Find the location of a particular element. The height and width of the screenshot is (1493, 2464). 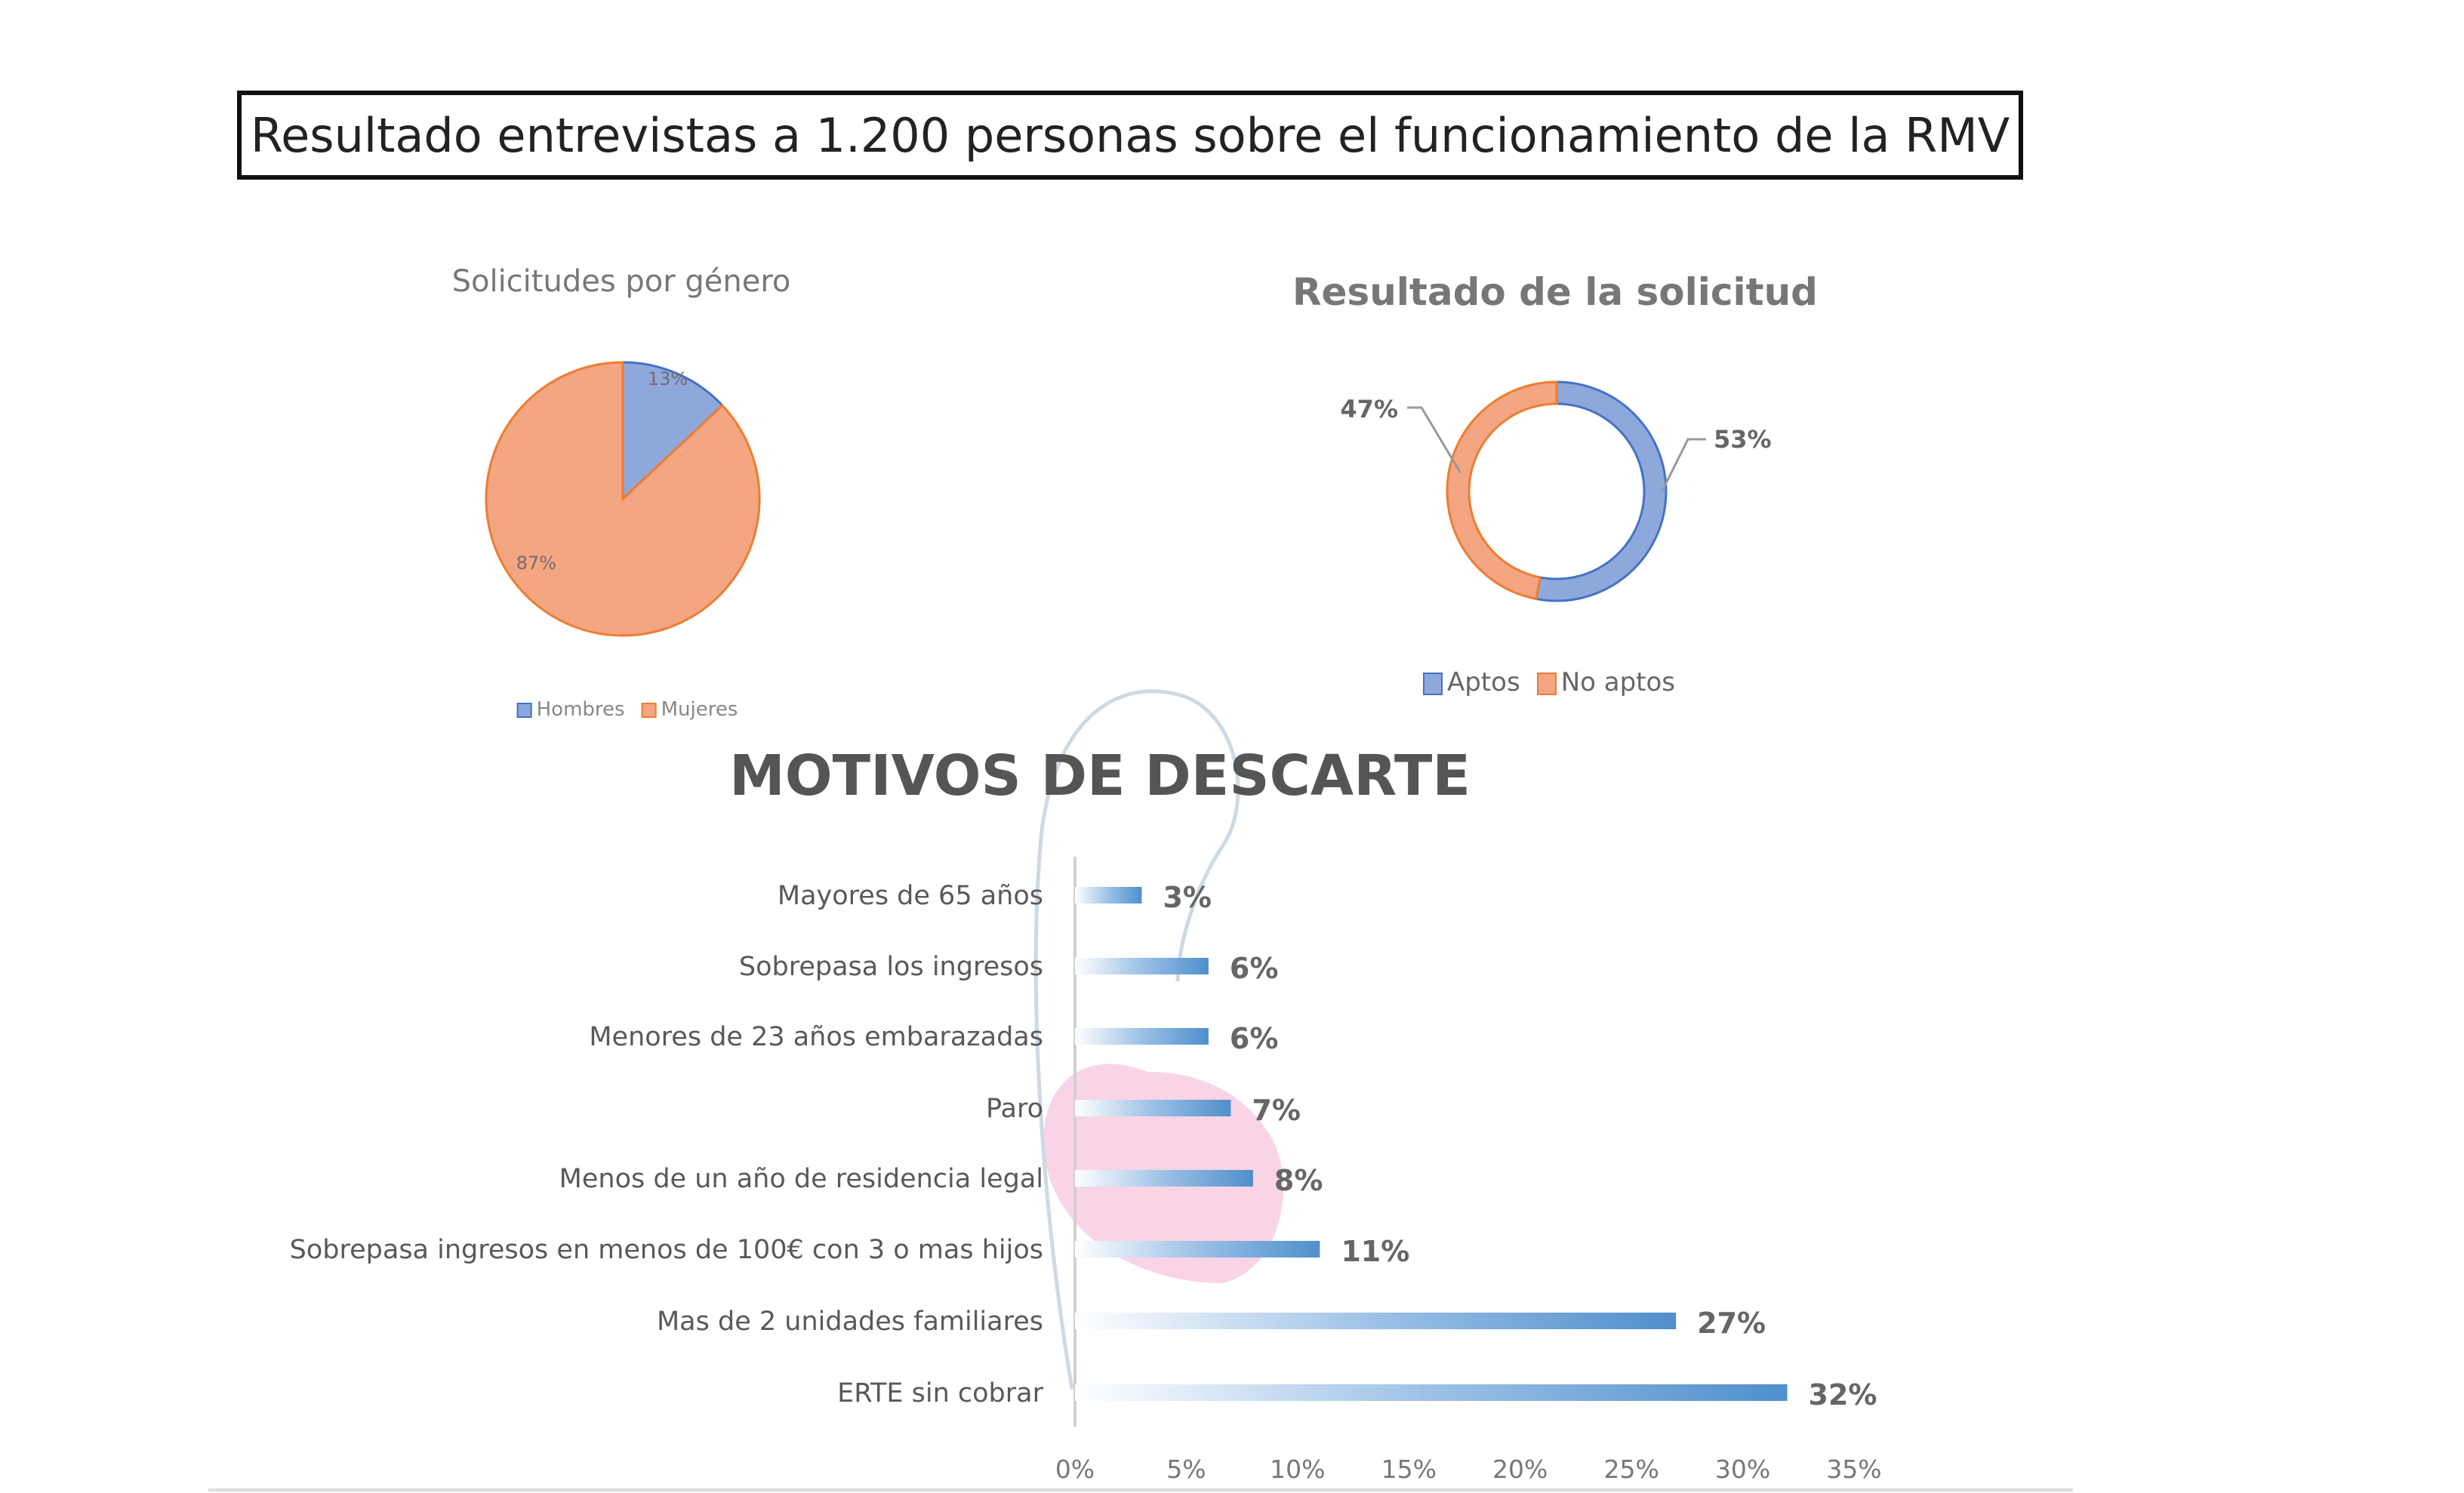

x-tick-label: 10% is located at coordinates (1297, 1469).